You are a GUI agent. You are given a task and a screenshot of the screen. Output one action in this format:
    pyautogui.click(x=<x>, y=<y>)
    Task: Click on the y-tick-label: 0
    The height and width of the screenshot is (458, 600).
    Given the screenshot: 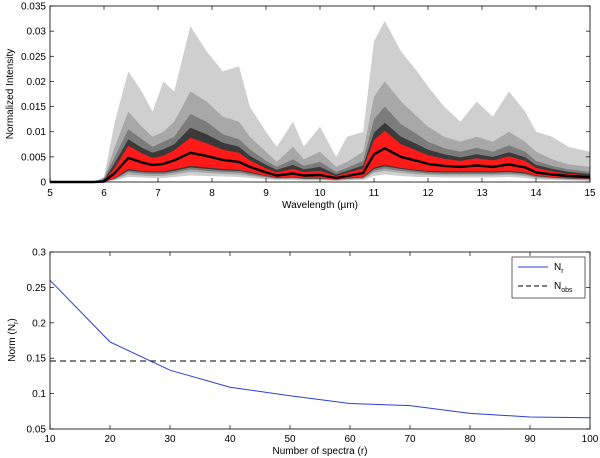 What is the action you would take?
    pyautogui.click(x=43, y=183)
    